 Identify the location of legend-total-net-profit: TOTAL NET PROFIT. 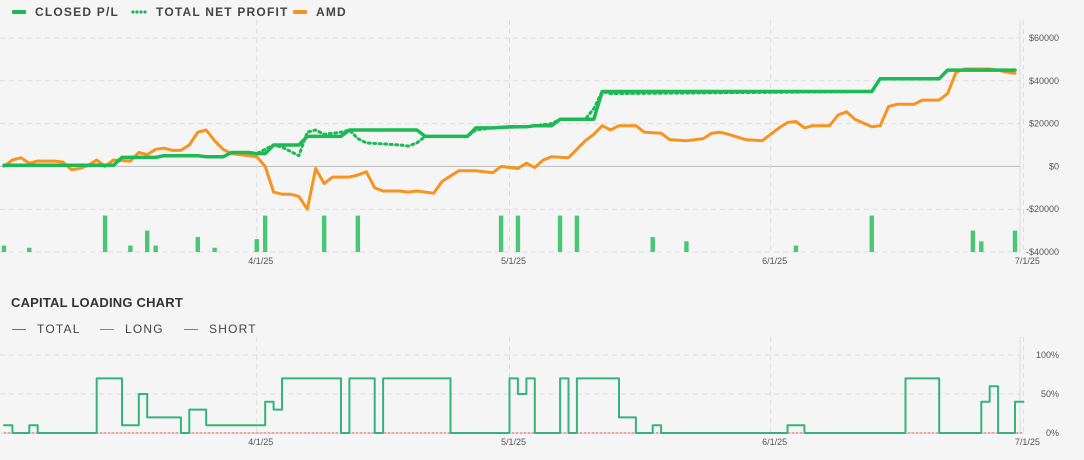
(210, 12).